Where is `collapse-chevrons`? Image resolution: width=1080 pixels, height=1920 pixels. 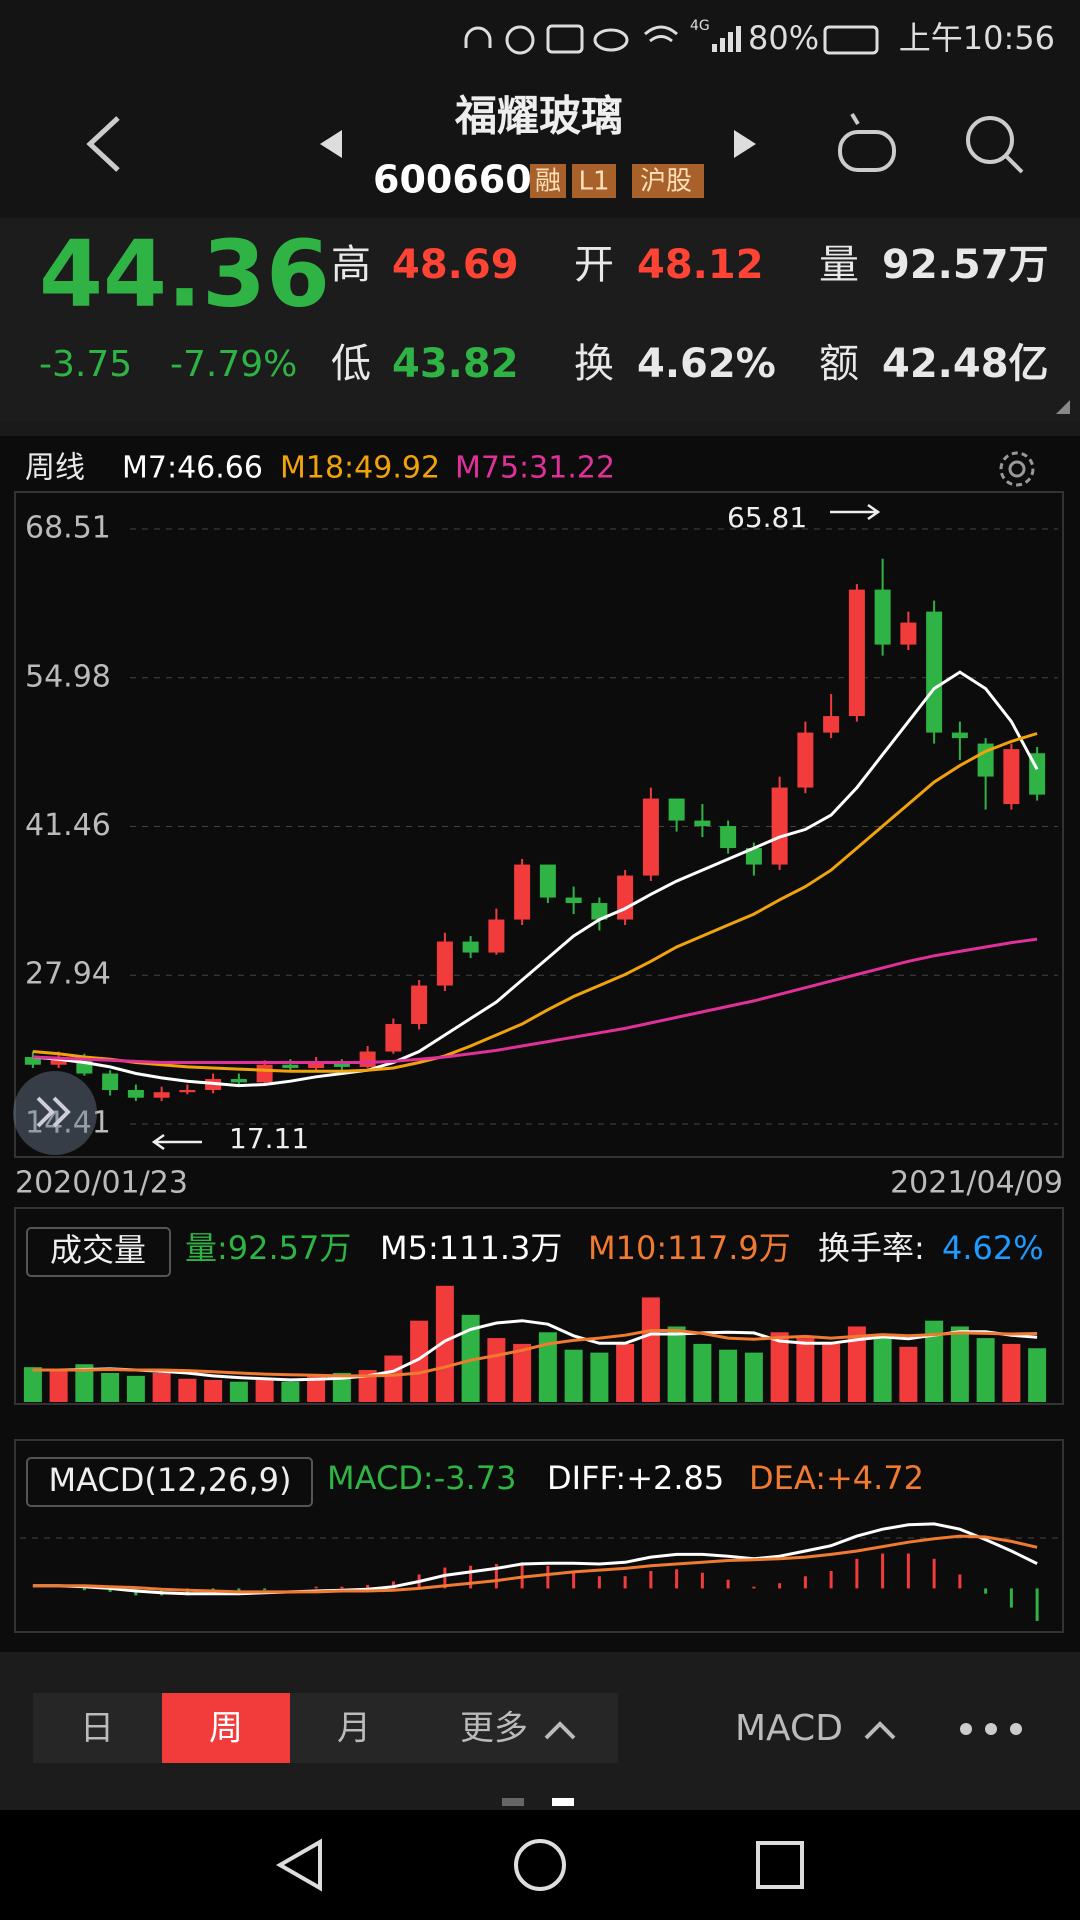 collapse-chevrons is located at coordinates (53, 1112).